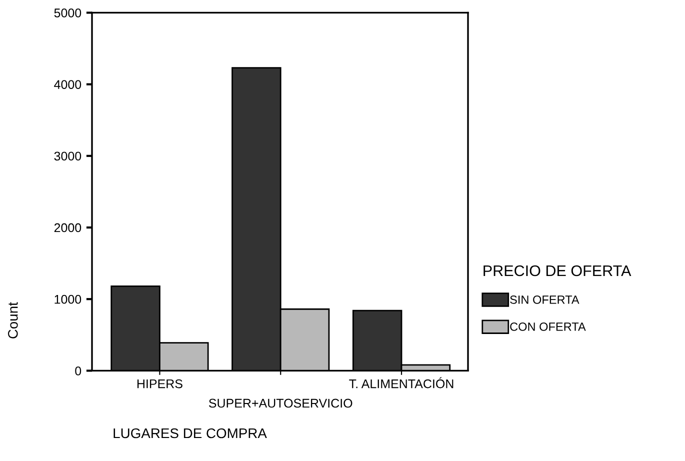  Describe the element at coordinates (68, 227) in the screenshot. I see `y-tick-label: 2000` at that location.